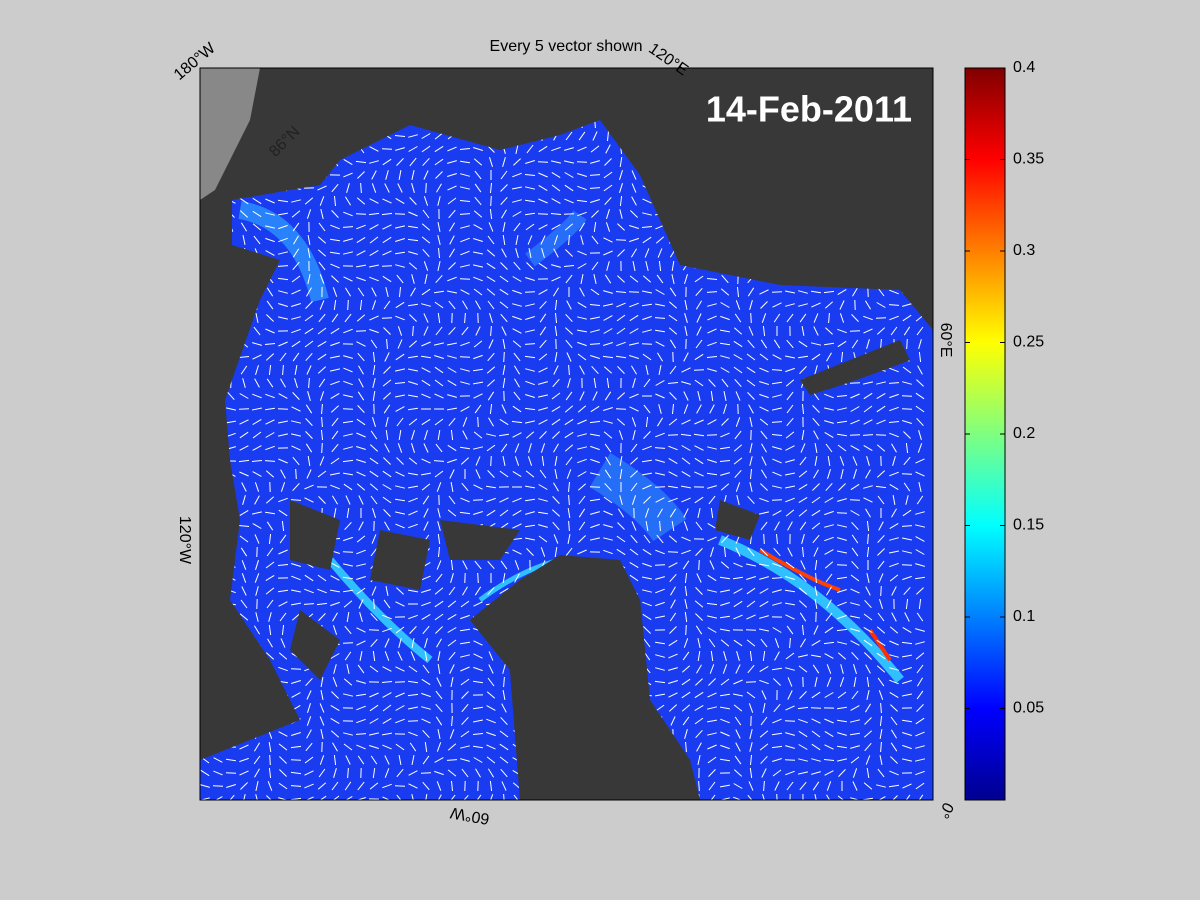 The height and width of the screenshot is (900, 1200). Describe the element at coordinates (1024, 433) in the screenshot. I see `colorbar-tick-label: 0.2` at that location.